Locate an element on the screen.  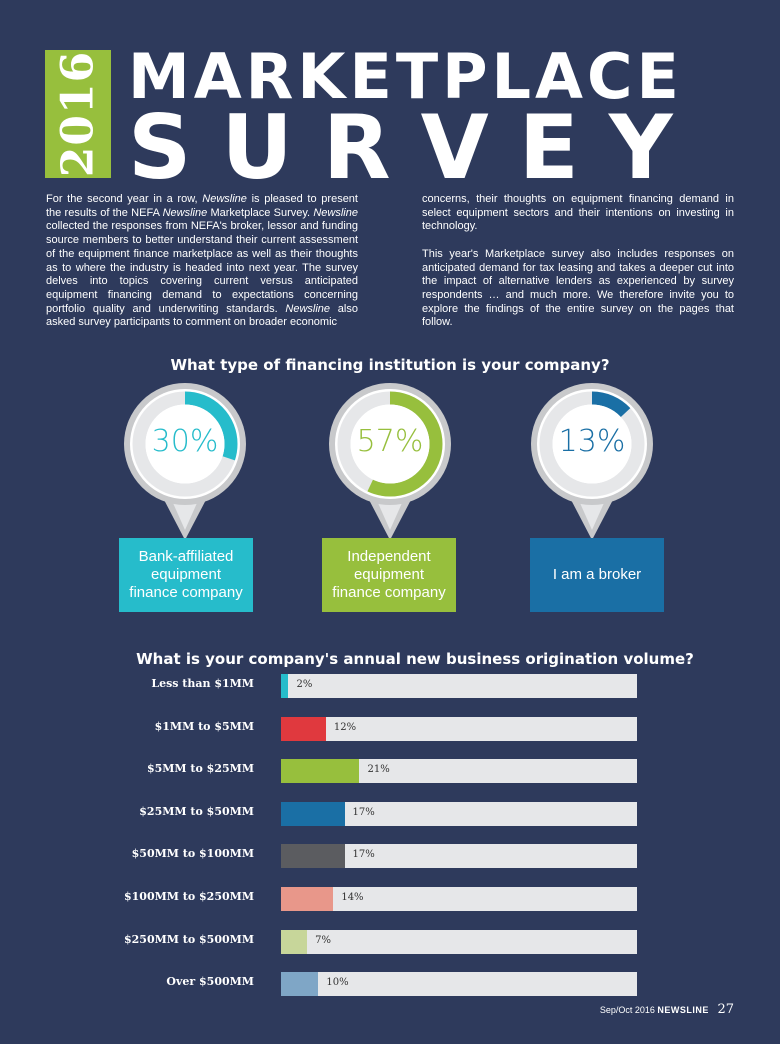
bar-category-label: $250MM to $500MM is located at coordinates (188, 939).